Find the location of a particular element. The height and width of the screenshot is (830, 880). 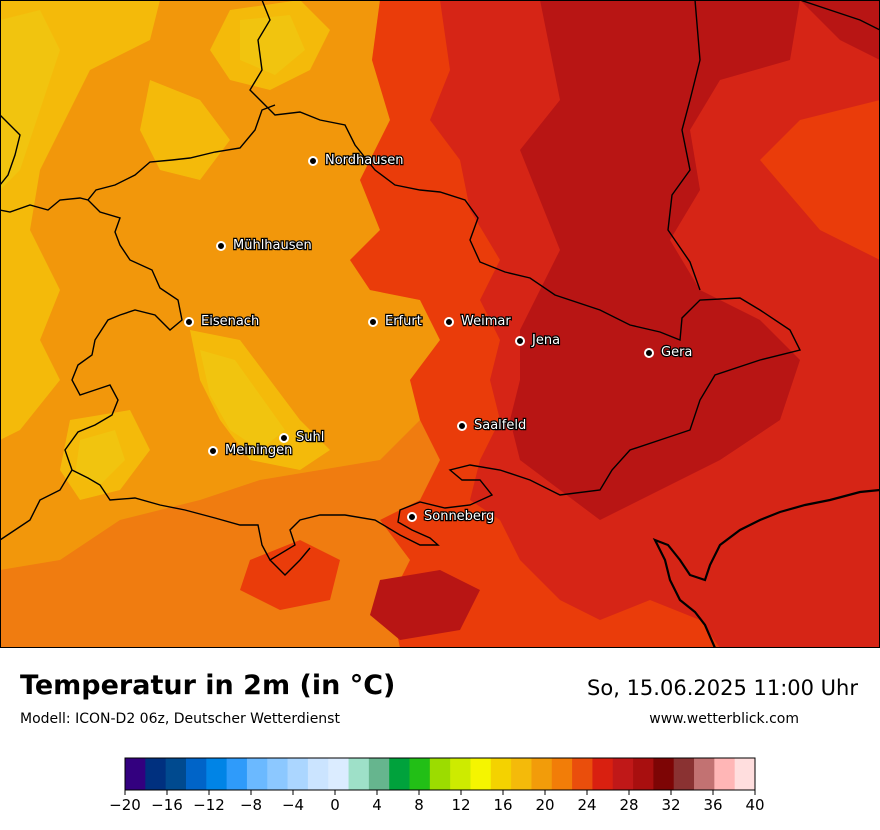

color-scale-legend: −20 −16 −12 −8 −4 0 4 8 12 16 20 24 28 32 36 40 is located at coordinates (437, 785).